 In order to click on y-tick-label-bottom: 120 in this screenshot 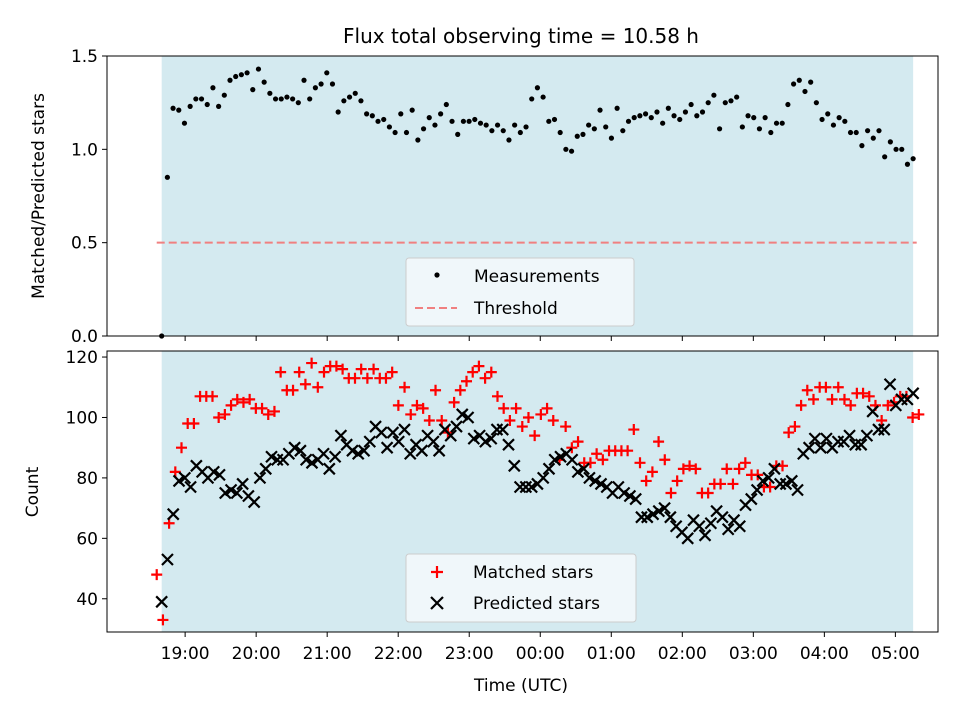, I will do `click(82, 358)`.